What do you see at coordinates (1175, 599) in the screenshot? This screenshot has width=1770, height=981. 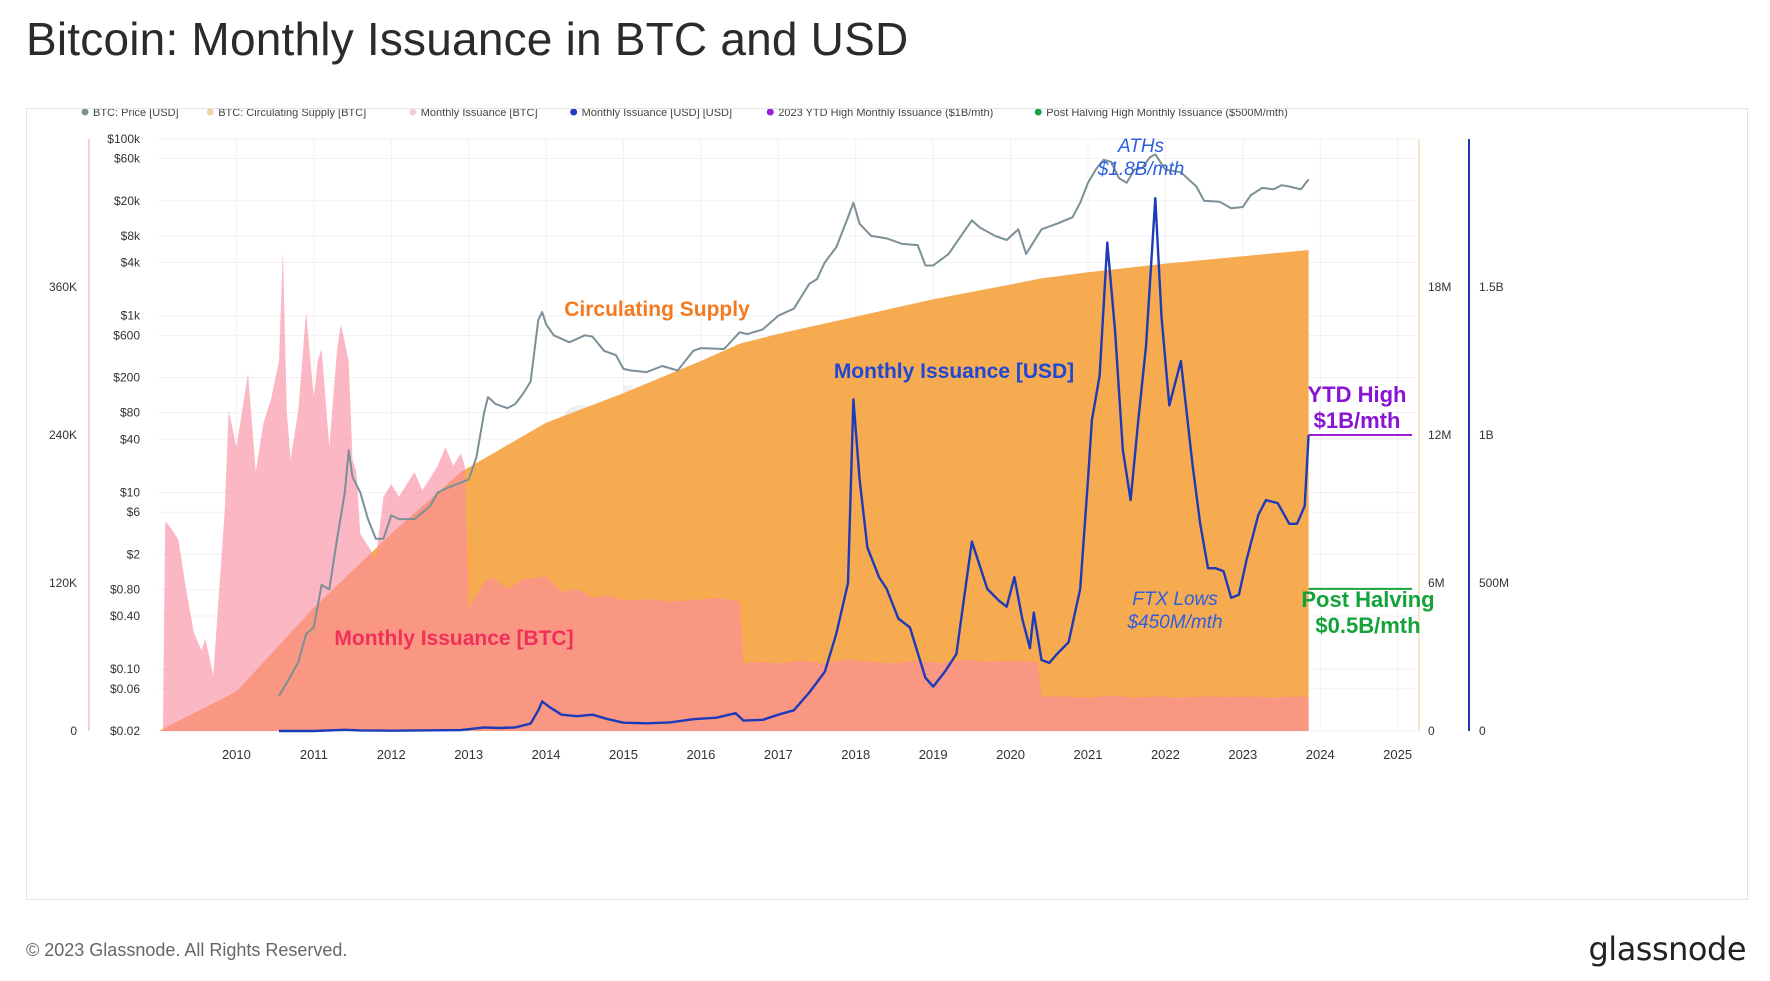 I see `annotation-ftx-line1: FTX Lows` at bounding box center [1175, 599].